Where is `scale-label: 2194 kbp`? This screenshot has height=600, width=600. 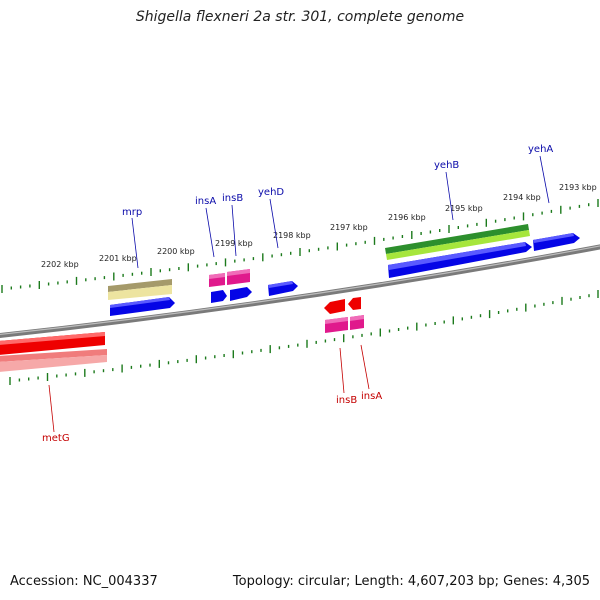
scale-label: 2194 kbp is located at coordinates (522, 197).